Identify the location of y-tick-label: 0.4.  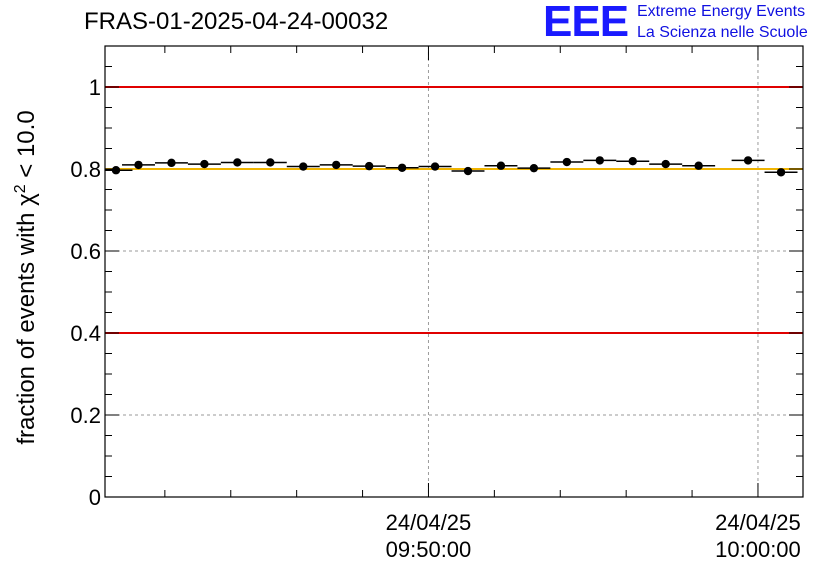
(85, 333).